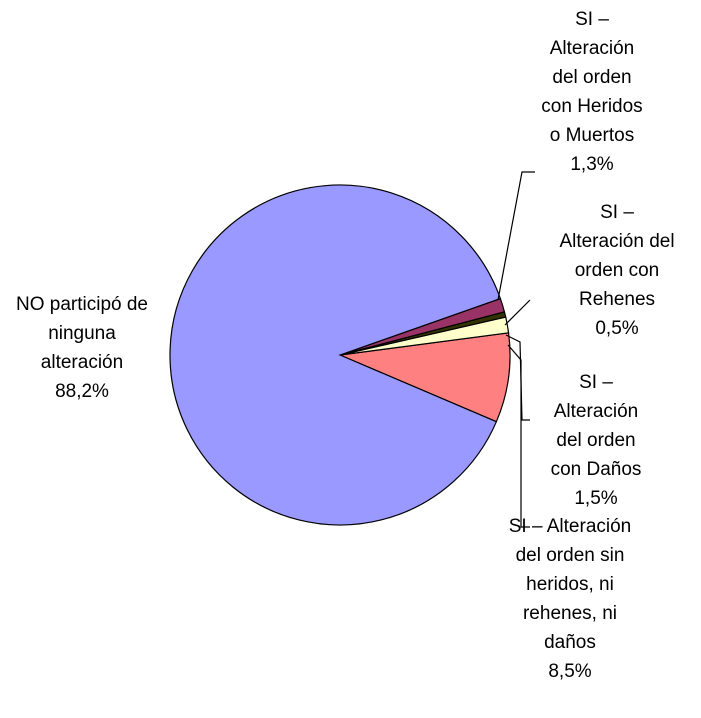 The width and height of the screenshot is (701, 718). I want to click on value-label: 88,2%, so click(82, 391).